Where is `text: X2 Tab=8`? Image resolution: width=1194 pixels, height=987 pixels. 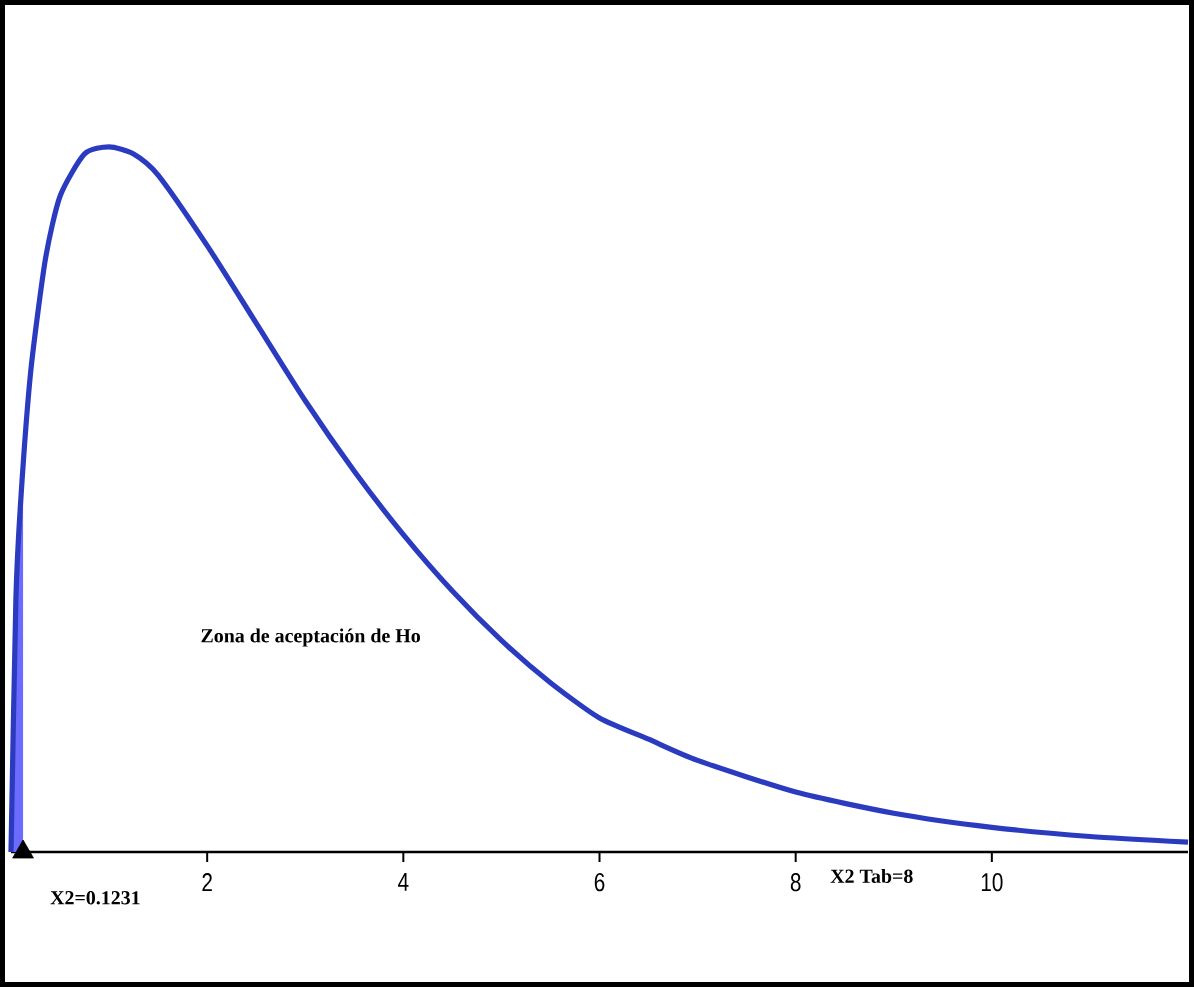 text: X2 Tab=8 is located at coordinates (871, 875).